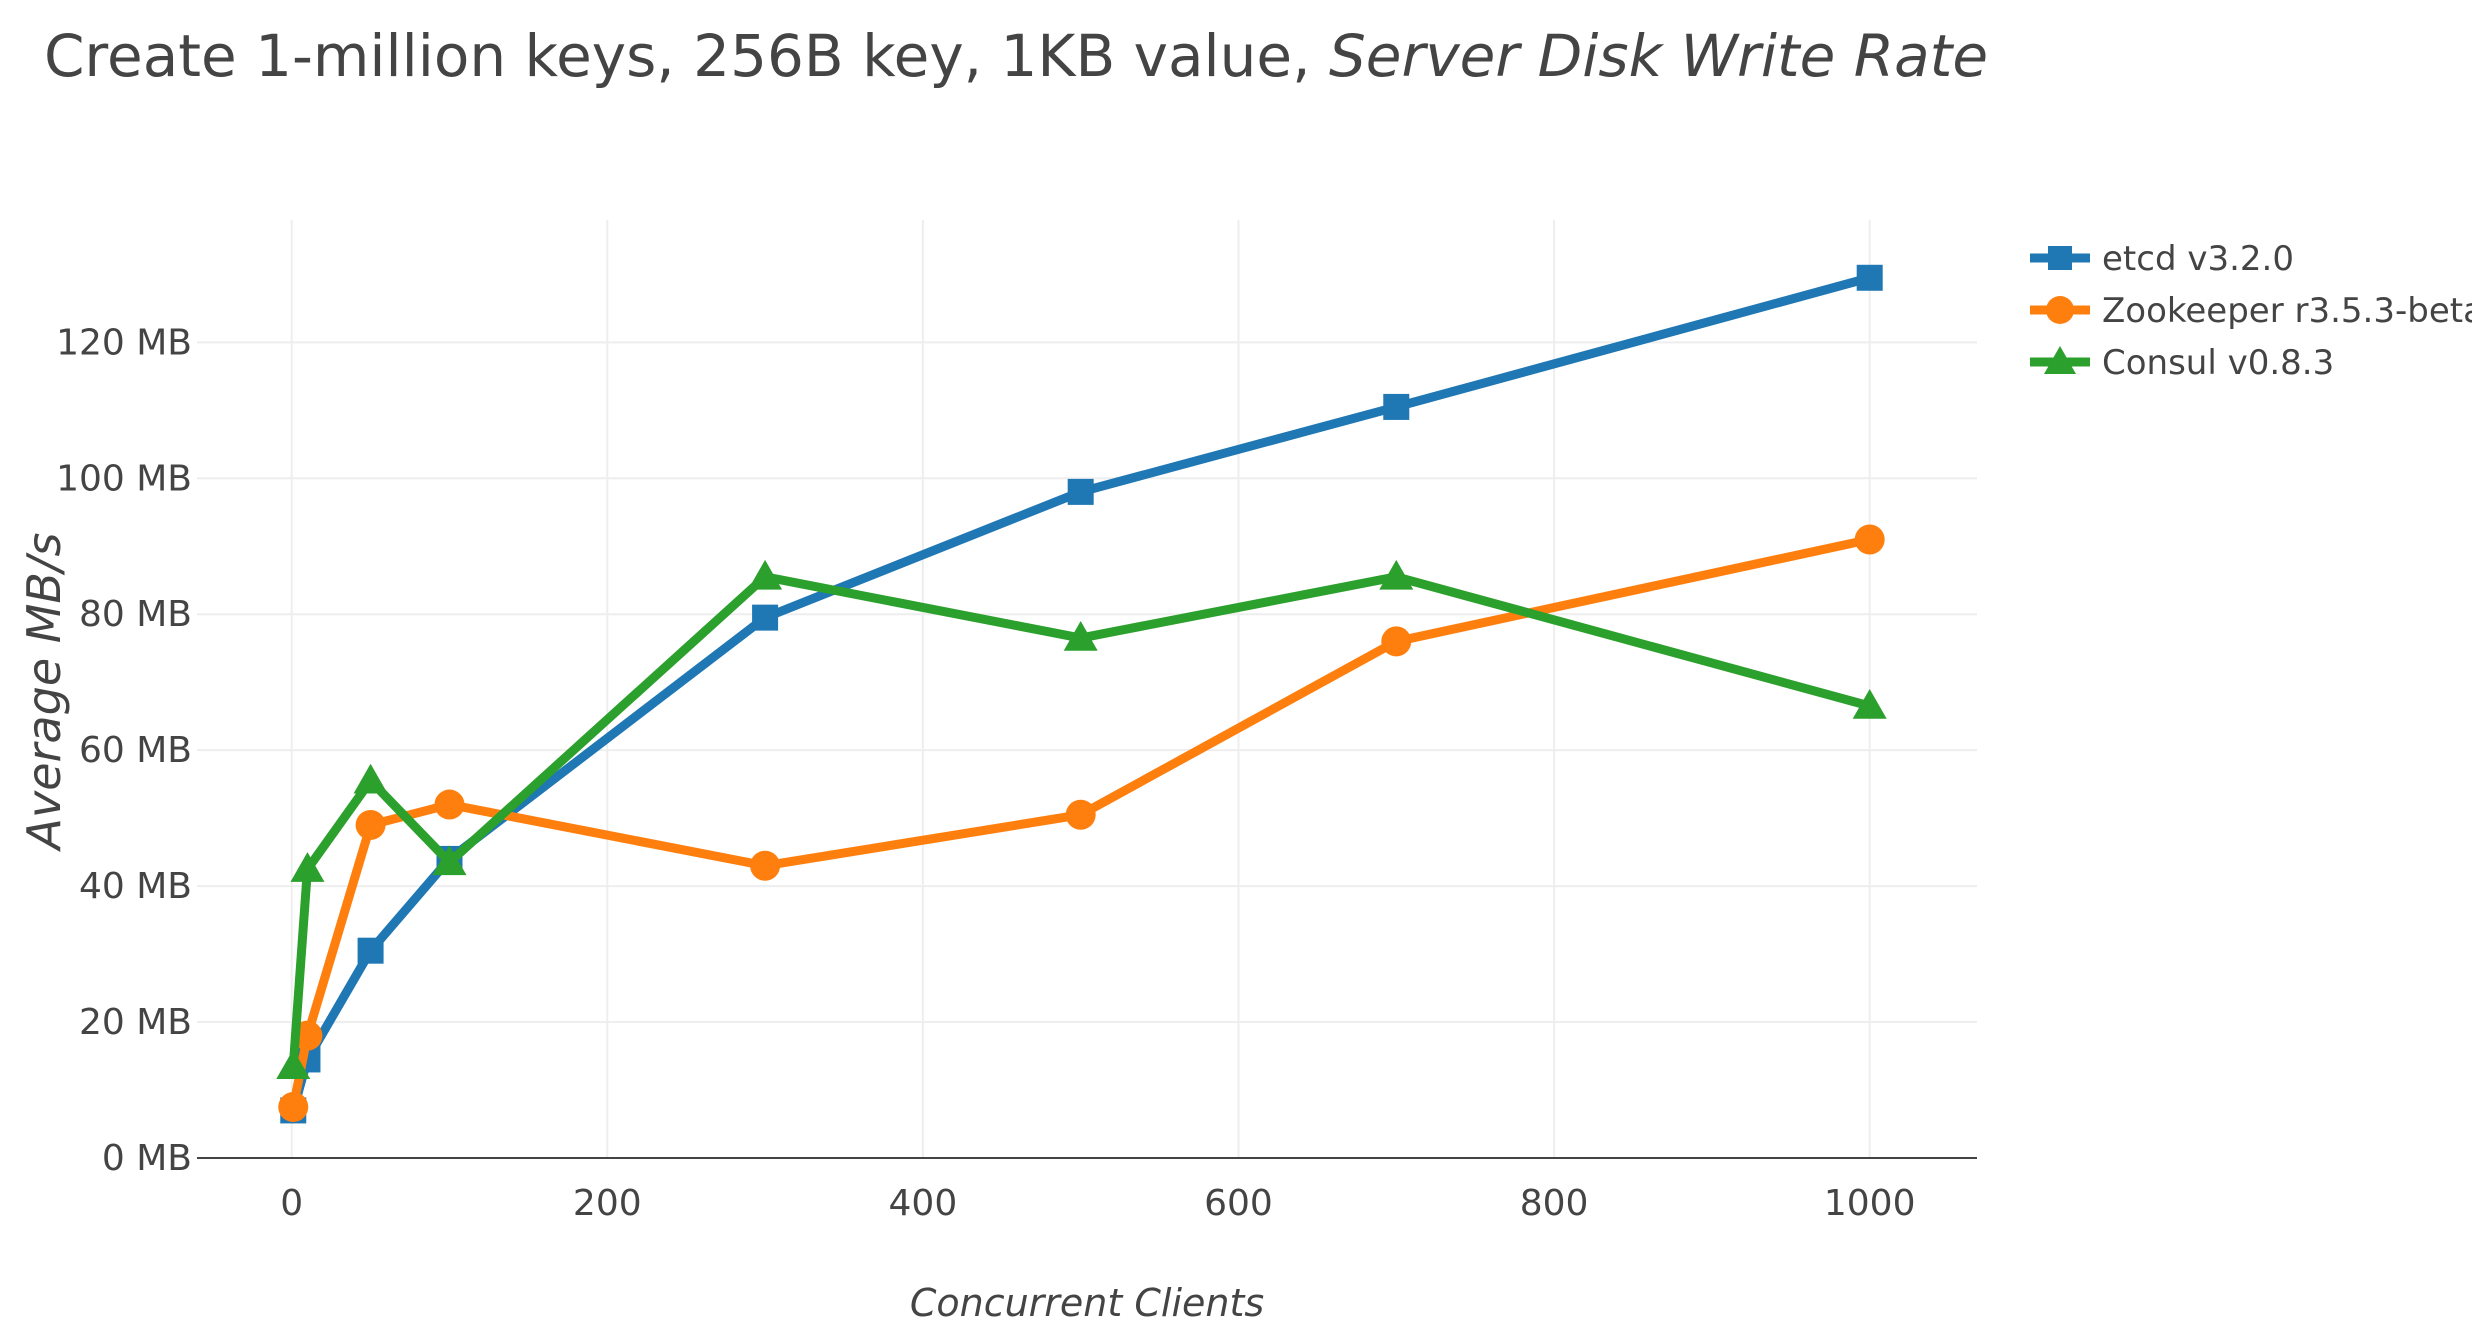  What do you see at coordinates (1238, 1203) in the screenshot?
I see `x-tick-label: 600` at bounding box center [1238, 1203].